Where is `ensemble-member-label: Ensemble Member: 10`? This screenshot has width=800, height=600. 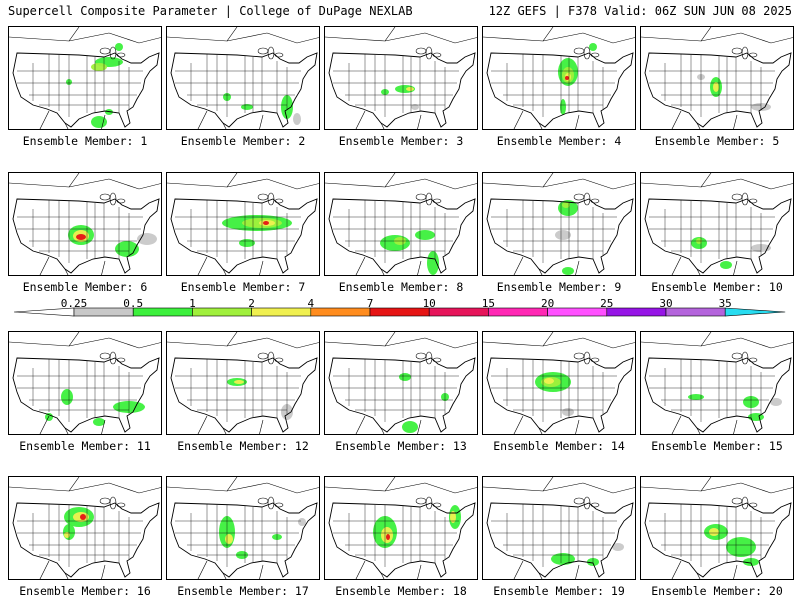 ensemble-member-label: Ensemble Member: 10 is located at coordinates (717, 287).